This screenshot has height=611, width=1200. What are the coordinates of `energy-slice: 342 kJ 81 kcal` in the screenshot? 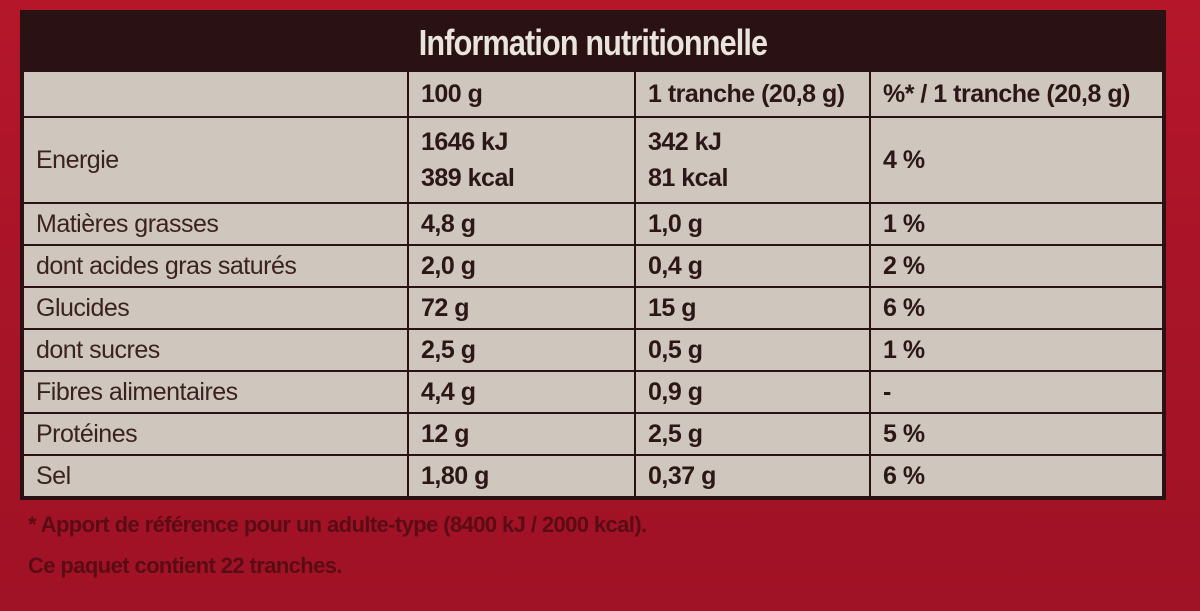 It's located at (752, 160).